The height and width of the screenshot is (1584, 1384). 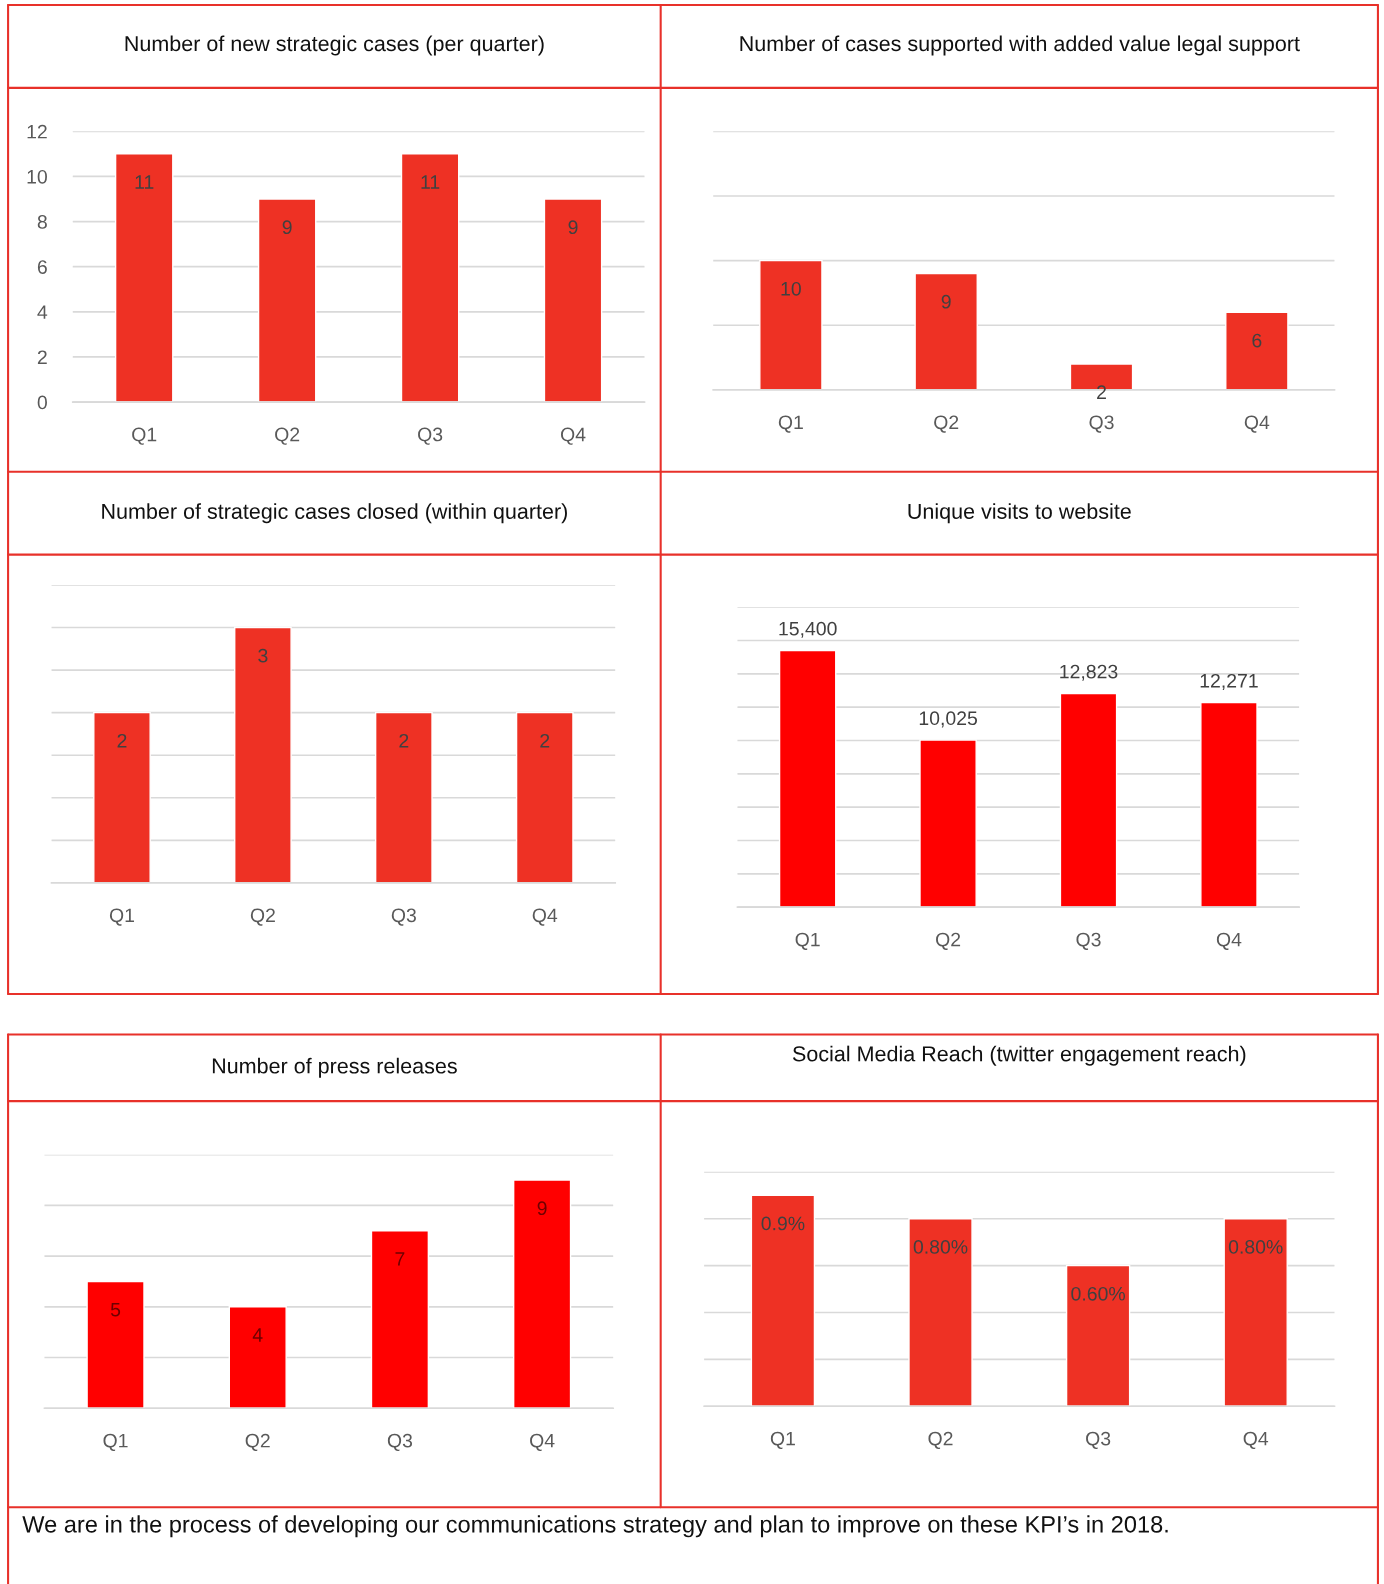 What do you see at coordinates (257, 1335) in the screenshot?
I see `data-label: 4` at bounding box center [257, 1335].